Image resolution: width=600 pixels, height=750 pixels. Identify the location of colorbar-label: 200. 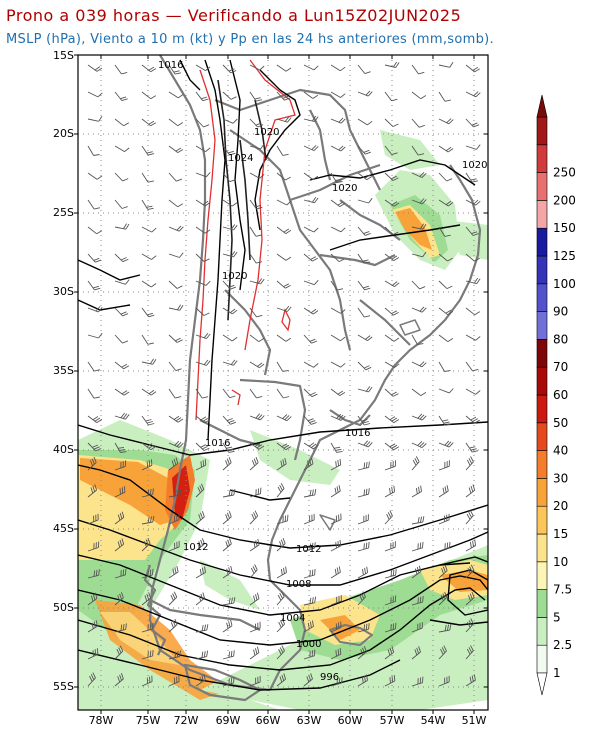
(564, 200).